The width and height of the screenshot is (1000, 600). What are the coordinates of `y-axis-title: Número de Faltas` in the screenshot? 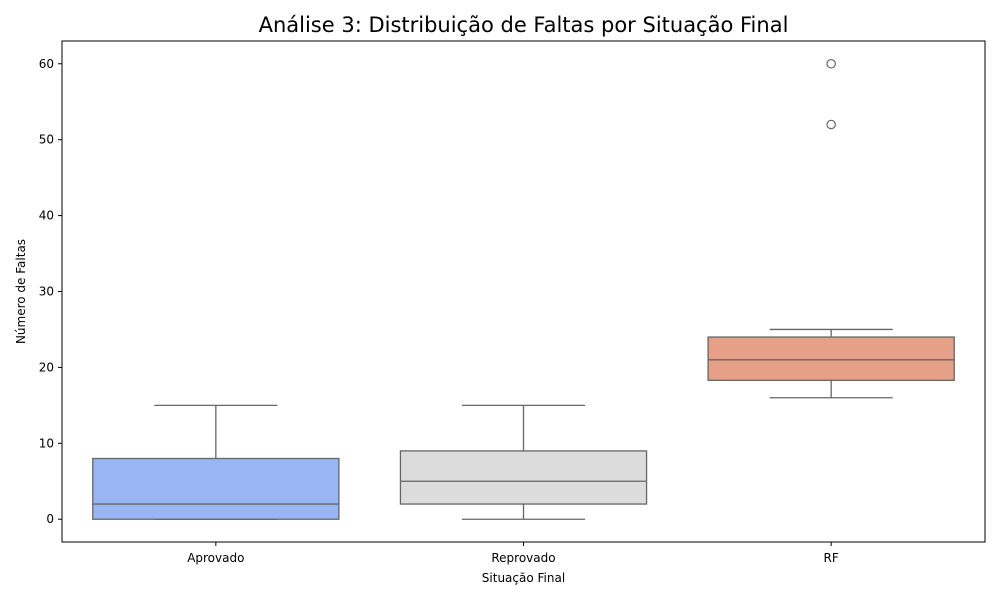 It's located at (21, 291).